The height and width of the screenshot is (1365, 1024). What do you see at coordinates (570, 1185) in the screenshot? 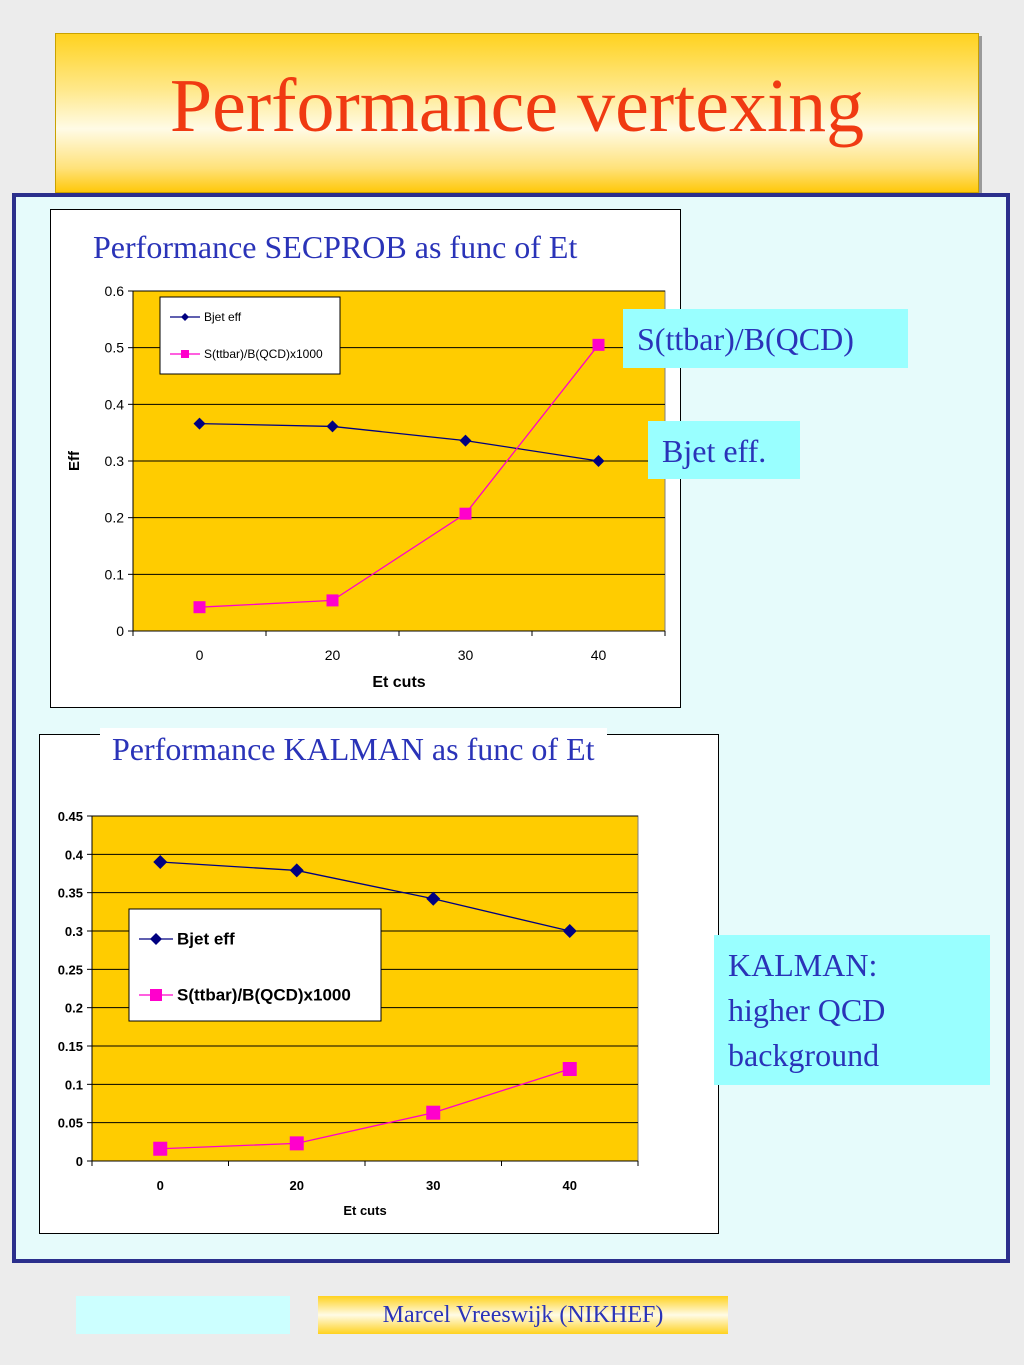
I see `kalman-x-tick-label: 40` at bounding box center [570, 1185].